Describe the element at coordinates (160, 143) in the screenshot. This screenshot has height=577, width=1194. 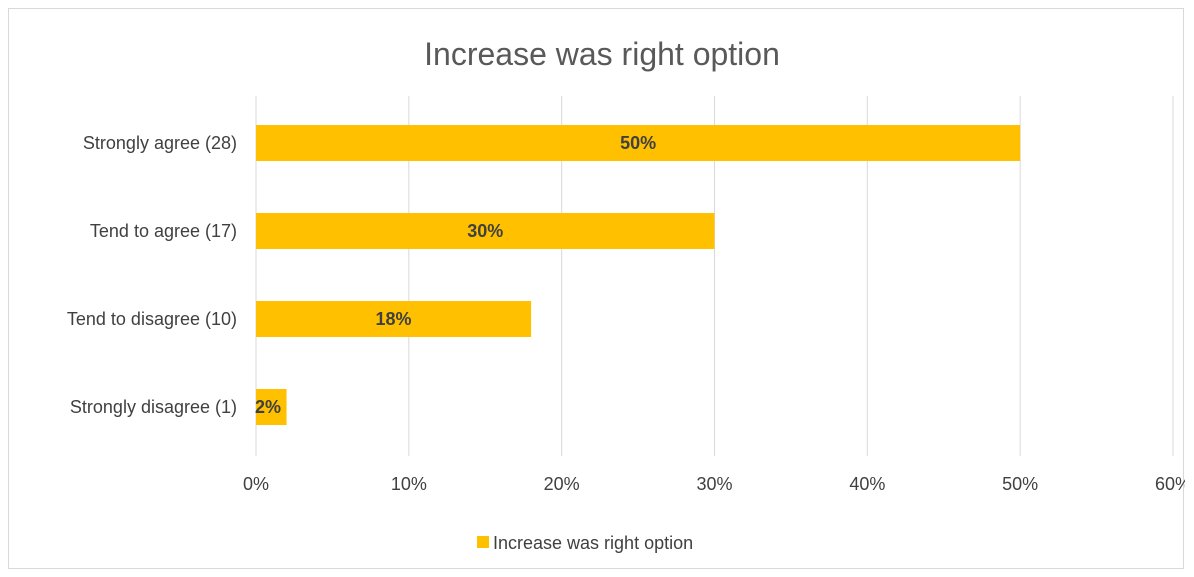
I see `category-label: Strongly agree (28)` at that location.